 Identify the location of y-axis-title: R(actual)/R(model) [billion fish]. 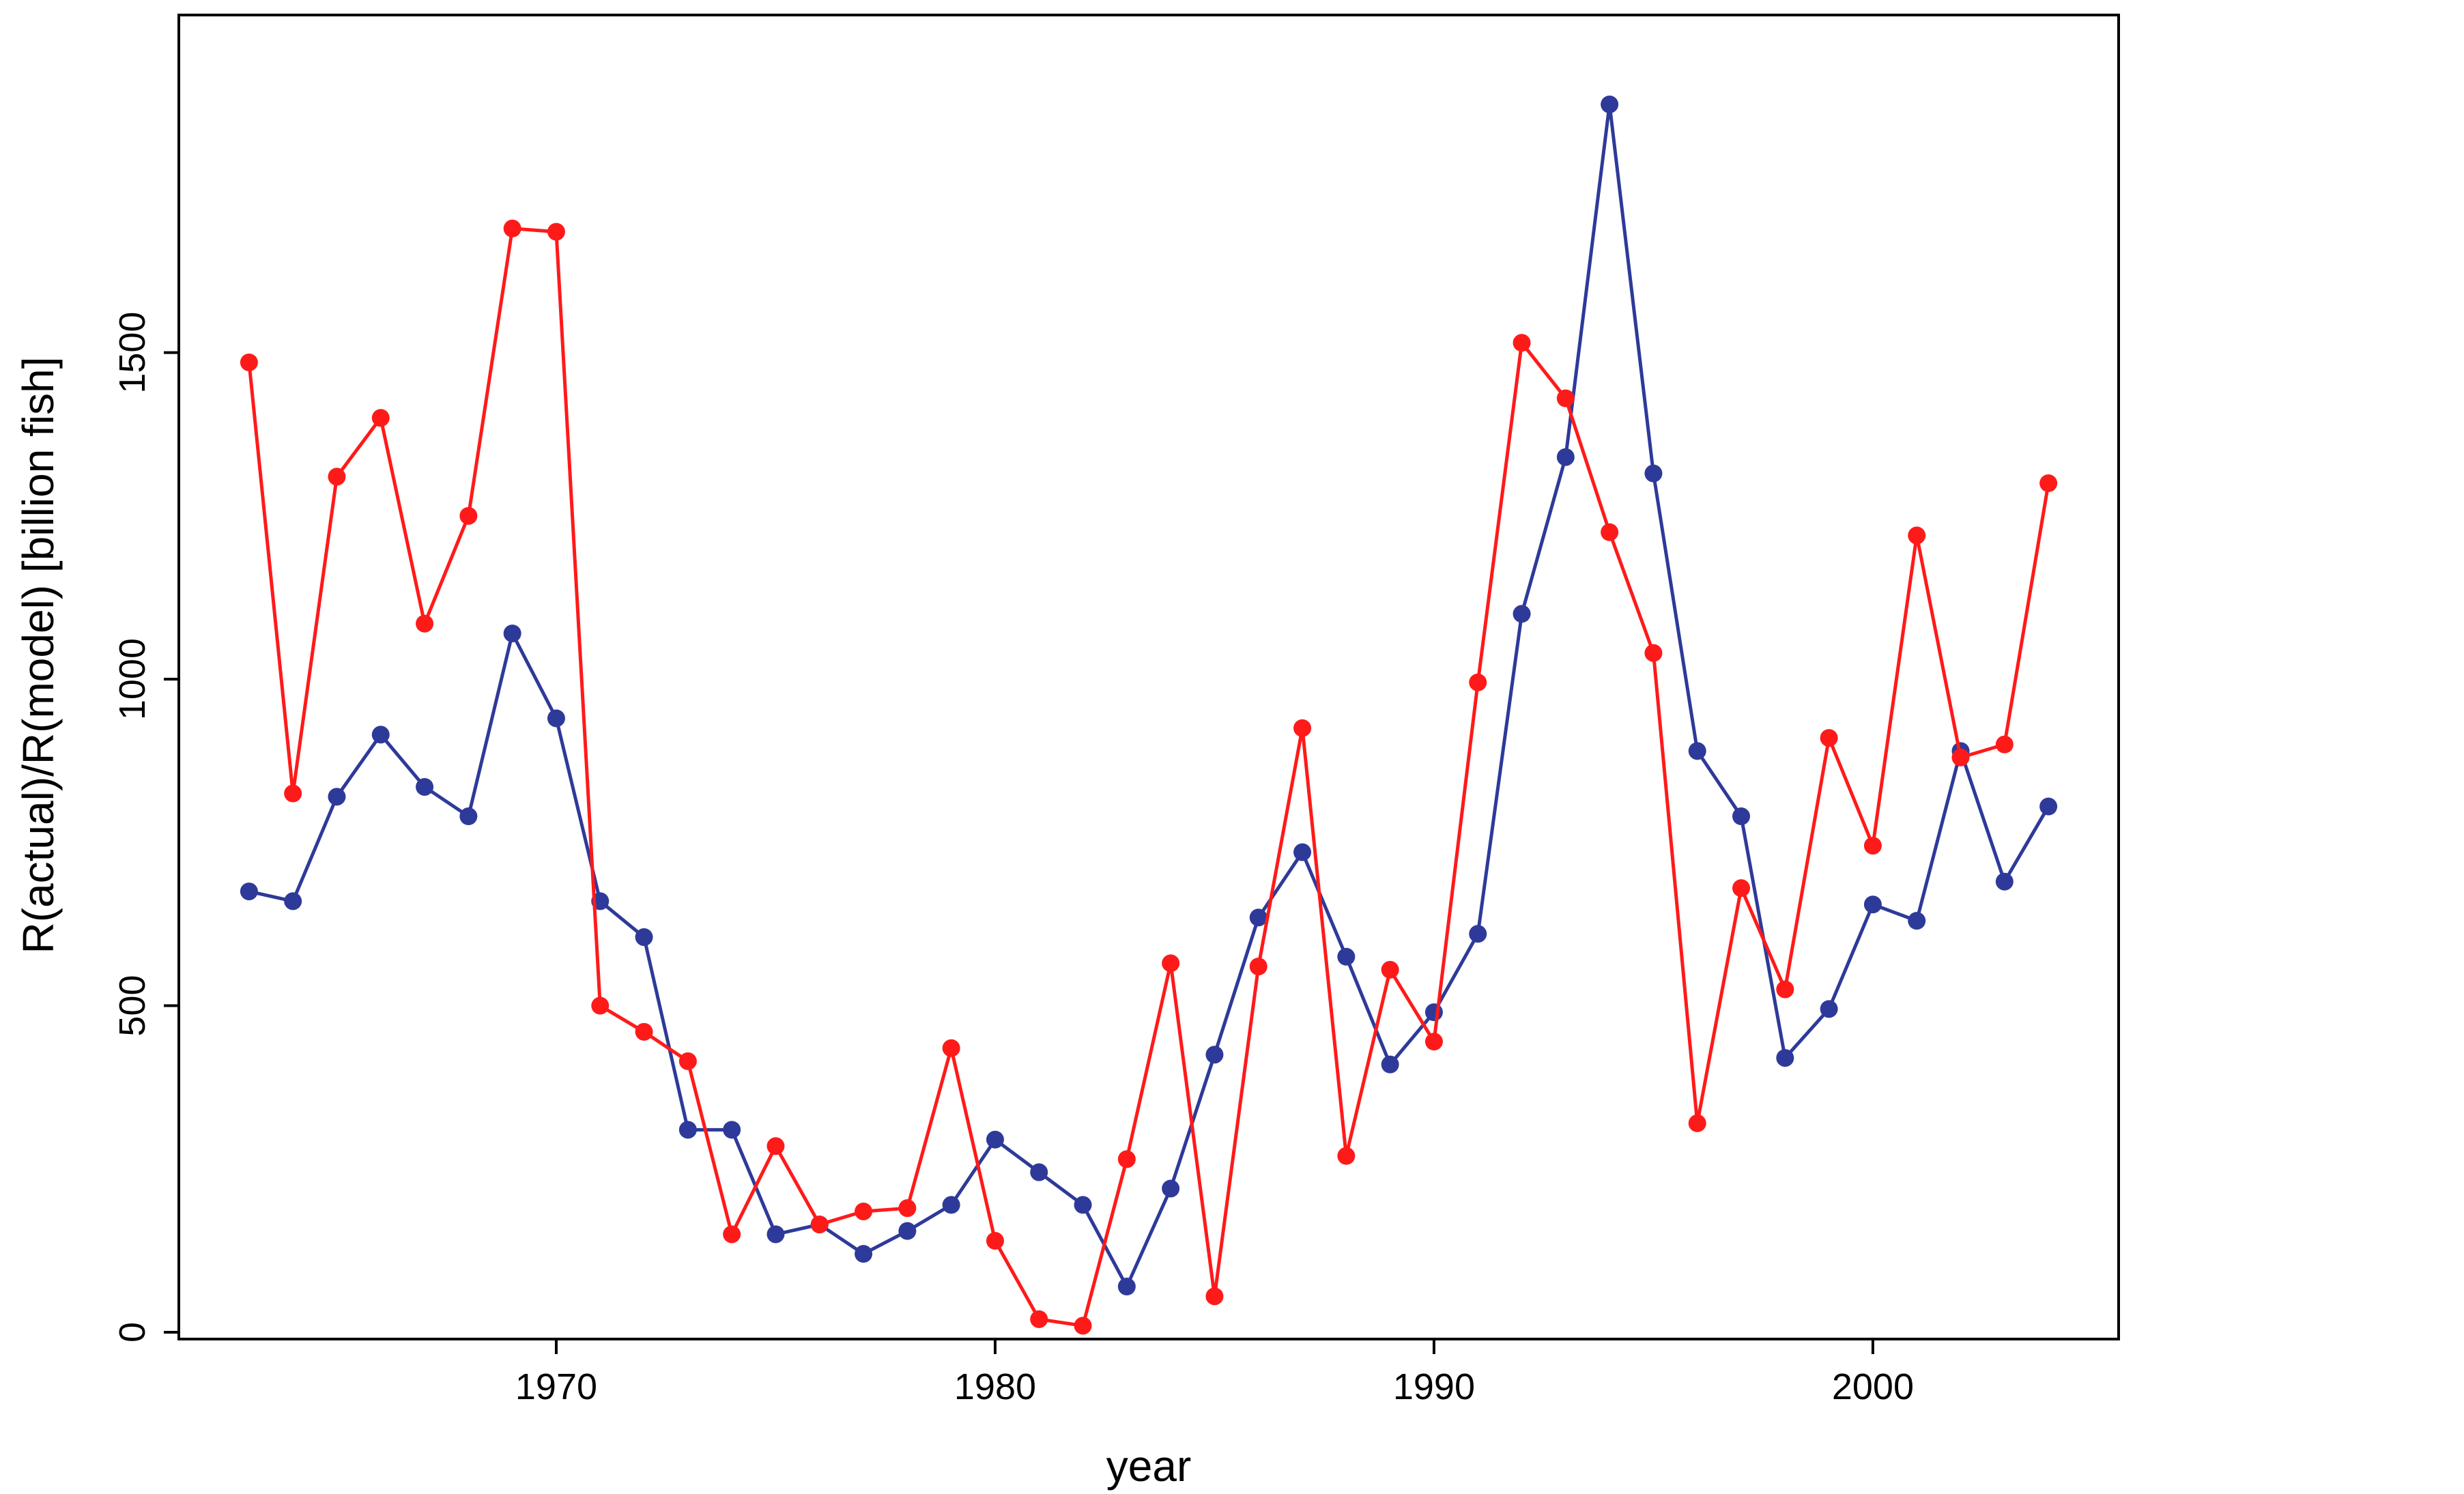
(38, 655).